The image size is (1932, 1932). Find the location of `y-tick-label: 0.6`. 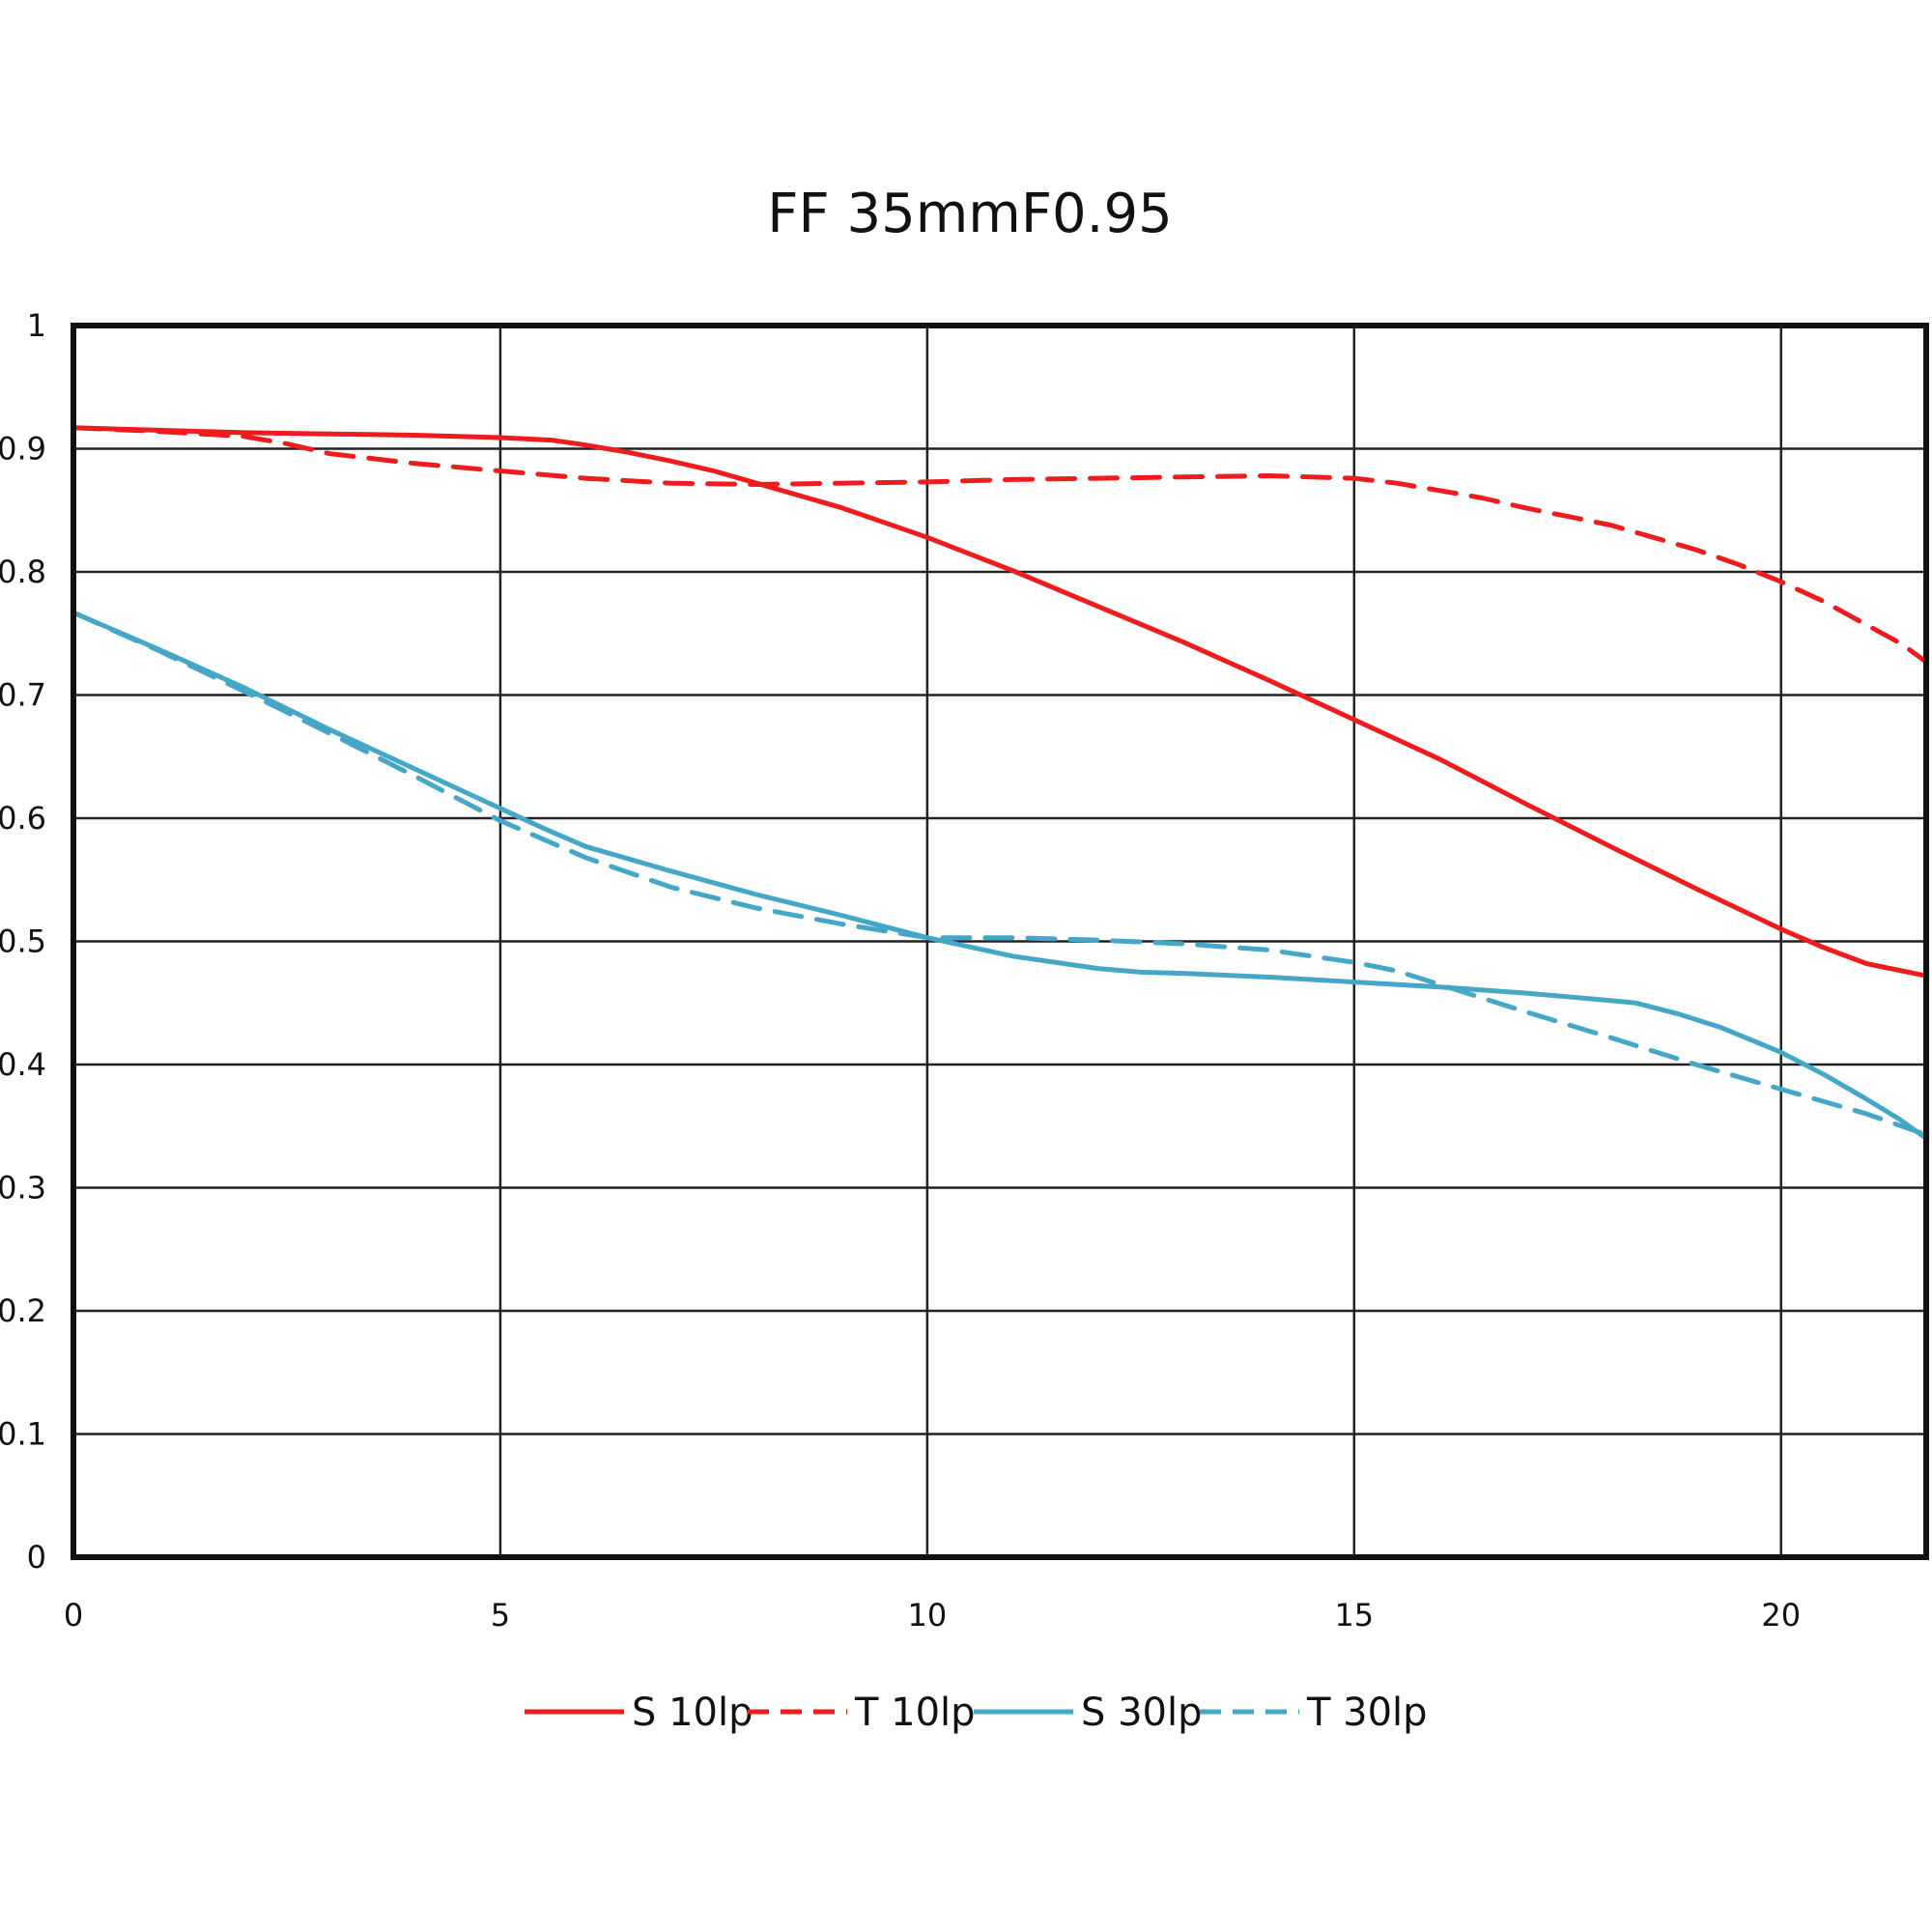

y-tick-label: 0.6 is located at coordinates (23, 818).